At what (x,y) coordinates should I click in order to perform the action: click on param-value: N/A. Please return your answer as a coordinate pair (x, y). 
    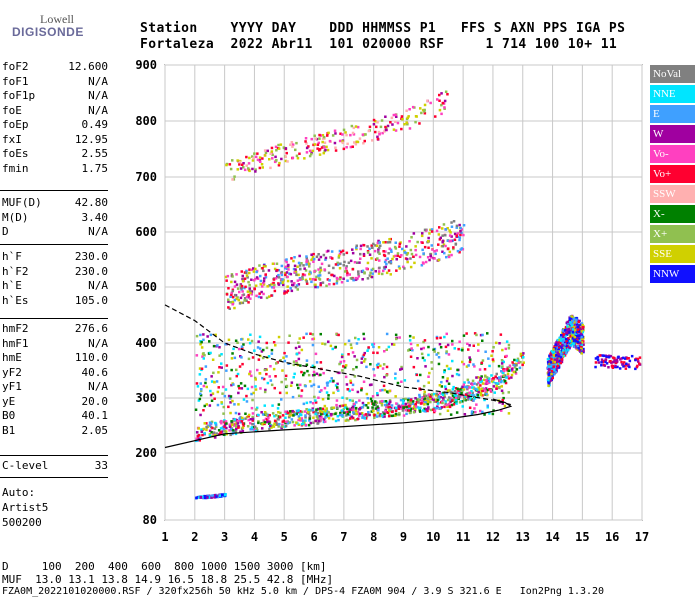
    Looking at the image, I should click on (98, 95).